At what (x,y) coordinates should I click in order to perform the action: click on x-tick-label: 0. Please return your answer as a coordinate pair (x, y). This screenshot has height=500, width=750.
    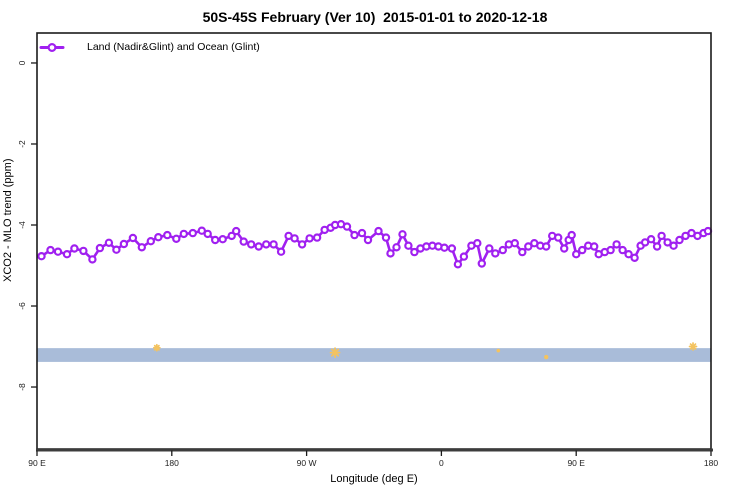
    Looking at the image, I should click on (441, 463).